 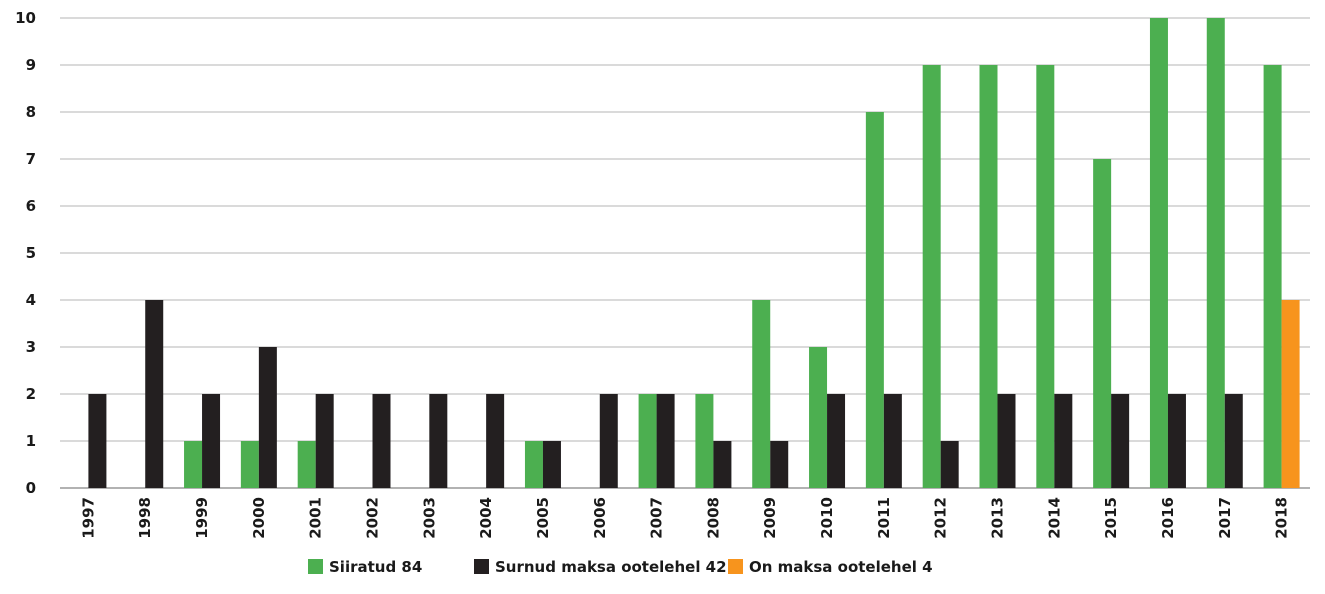 I want to click on y-tick-label: 1, so click(x=31, y=441).